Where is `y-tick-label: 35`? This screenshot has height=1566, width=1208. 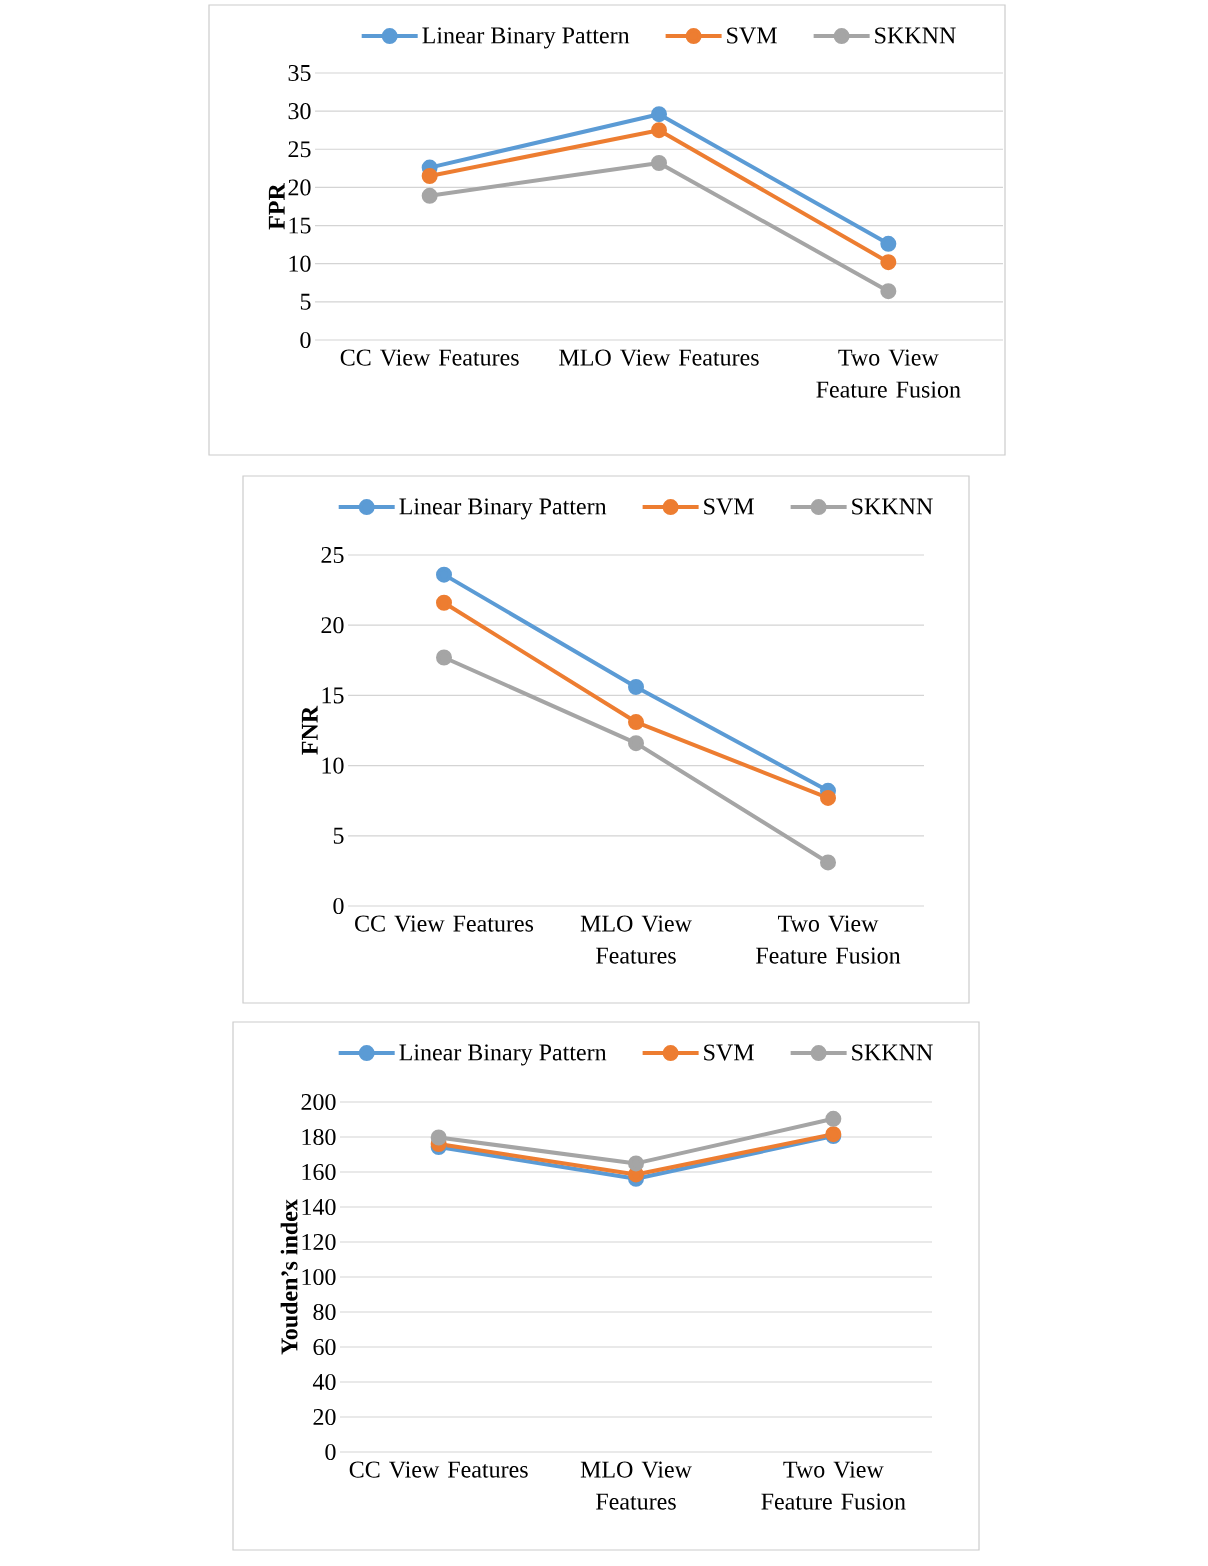
y-tick-label: 35 is located at coordinates (299, 73).